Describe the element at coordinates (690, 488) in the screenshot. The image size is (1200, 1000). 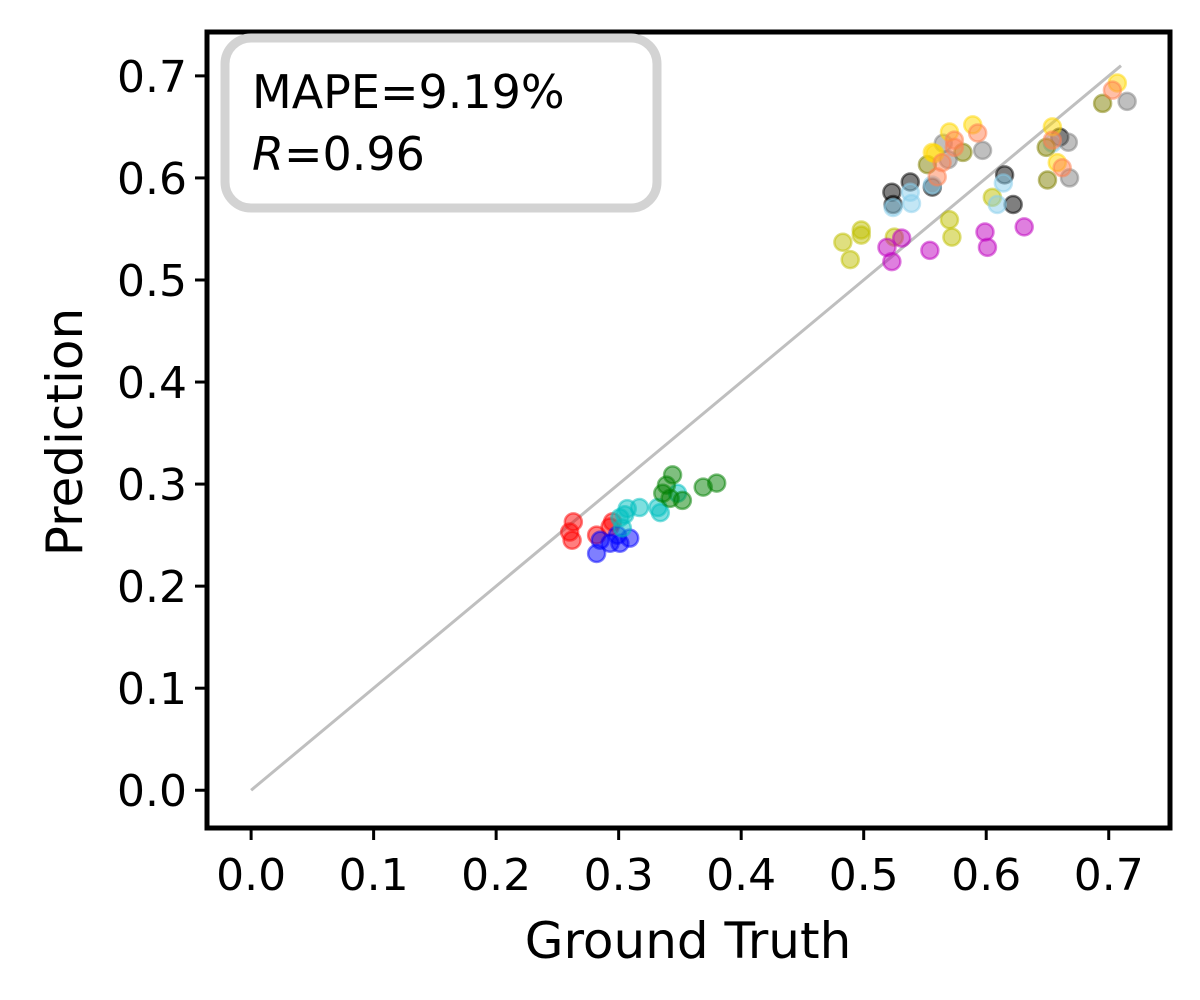
I see `series-green` at that location.